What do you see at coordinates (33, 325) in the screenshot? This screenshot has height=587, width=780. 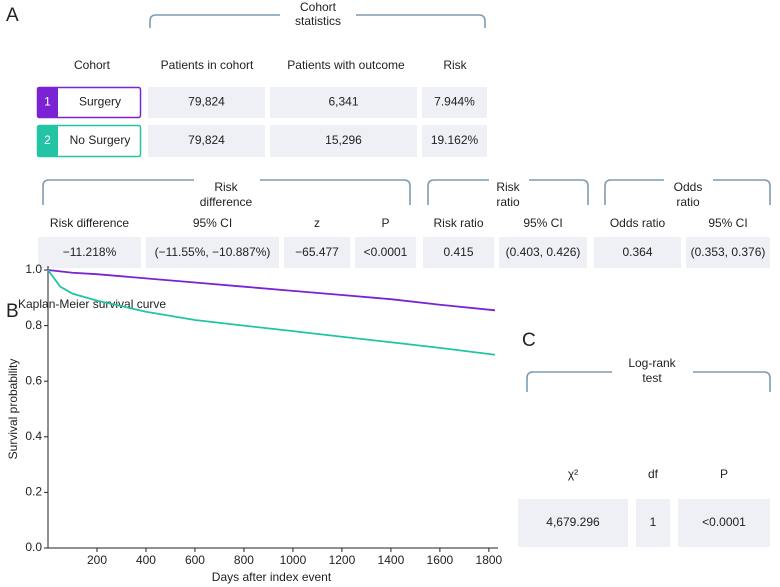 I see `y-tick-label: 0.8` at bounding box center [33, 325].